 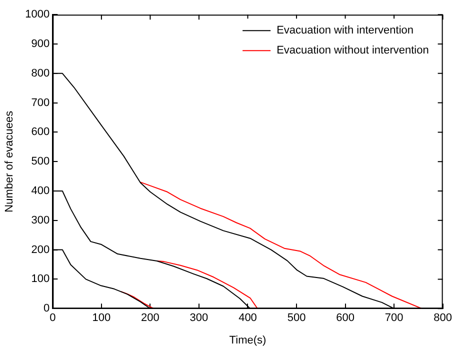 I want to click on y-tick-label: 300, so click(x=40, y=220).